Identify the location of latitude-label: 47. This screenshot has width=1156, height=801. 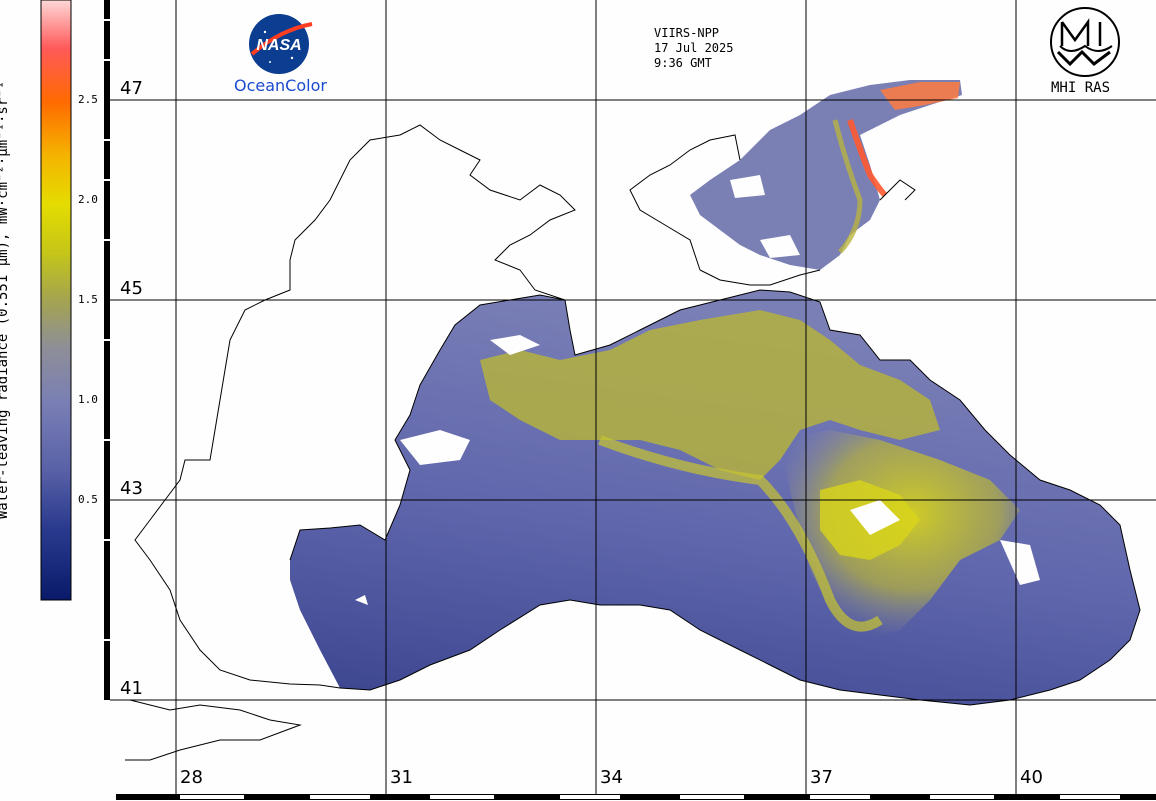
(131, 88).